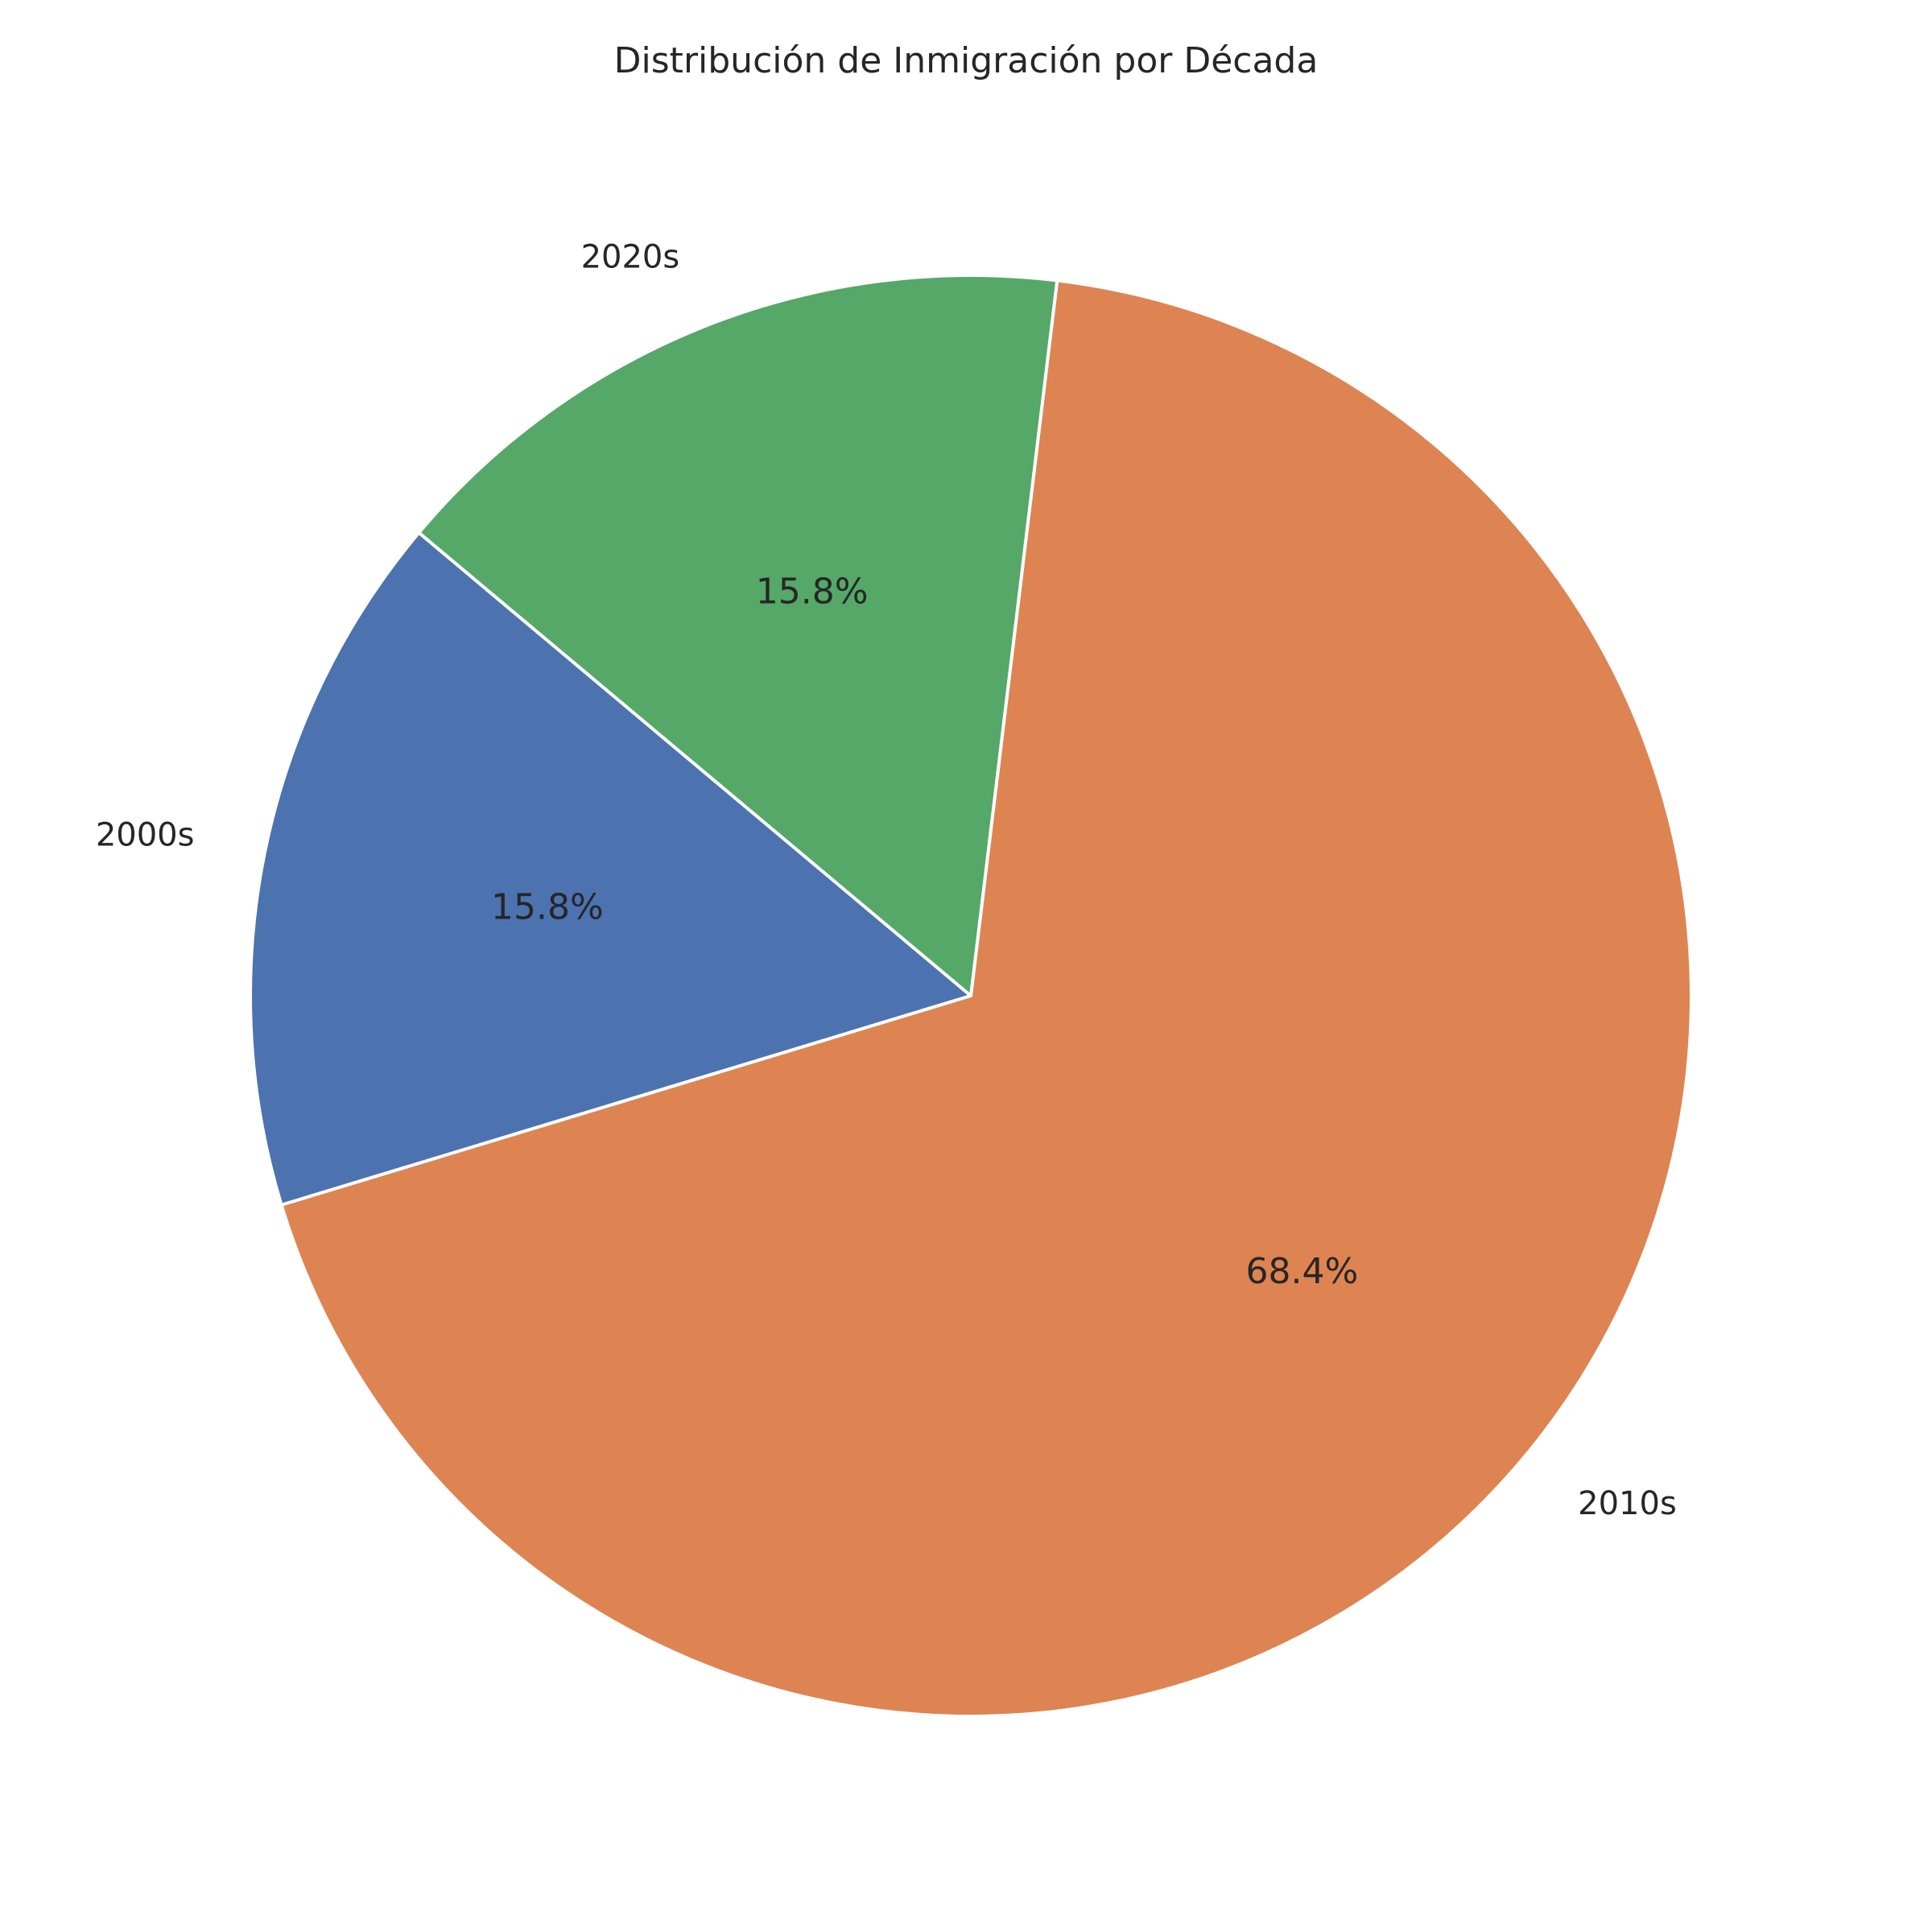  I want to click on pie-slice-2020s, so click(738, 635).